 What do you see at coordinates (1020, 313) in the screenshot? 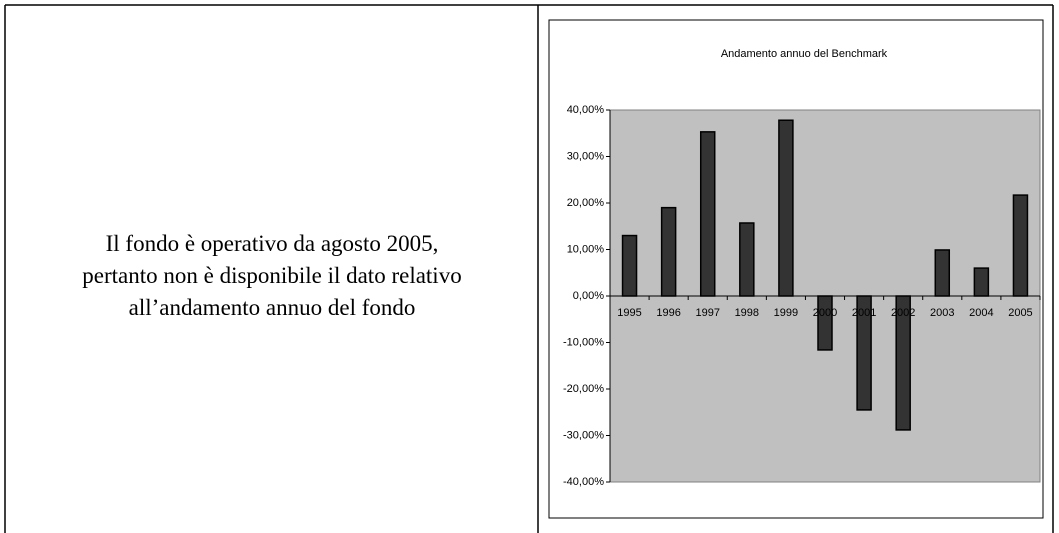
I see `x-tick-label: 2005` at bounding box center [1020, 313].